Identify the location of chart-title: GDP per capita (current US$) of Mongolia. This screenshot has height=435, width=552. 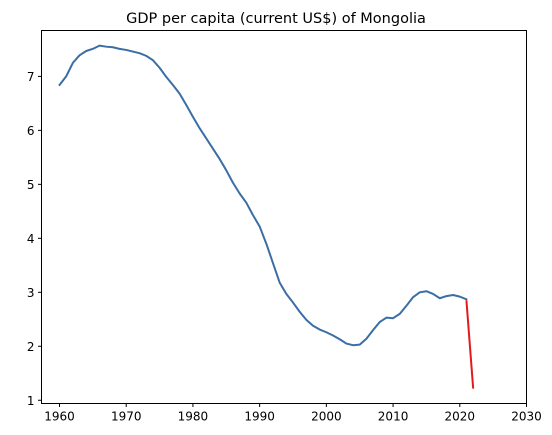
(276, 19).